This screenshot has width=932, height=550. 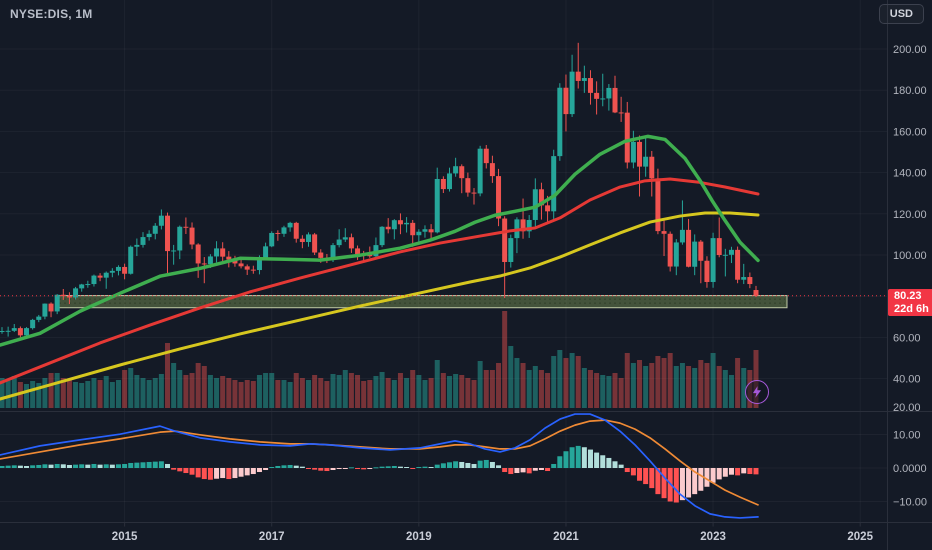 I want to click on lightning-icon, so click(x=757, y=392).